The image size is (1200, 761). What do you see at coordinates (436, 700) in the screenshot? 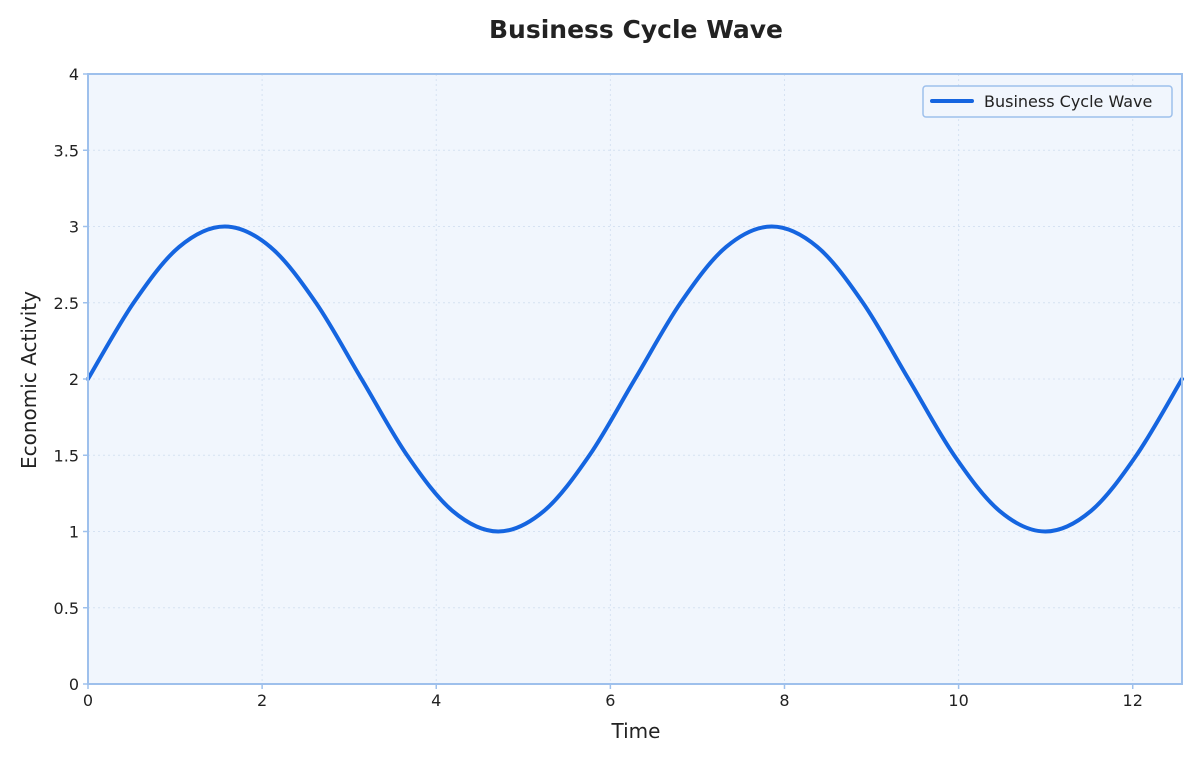
I see `x-tick-label-2: 4` at bounding box center [436, 700].